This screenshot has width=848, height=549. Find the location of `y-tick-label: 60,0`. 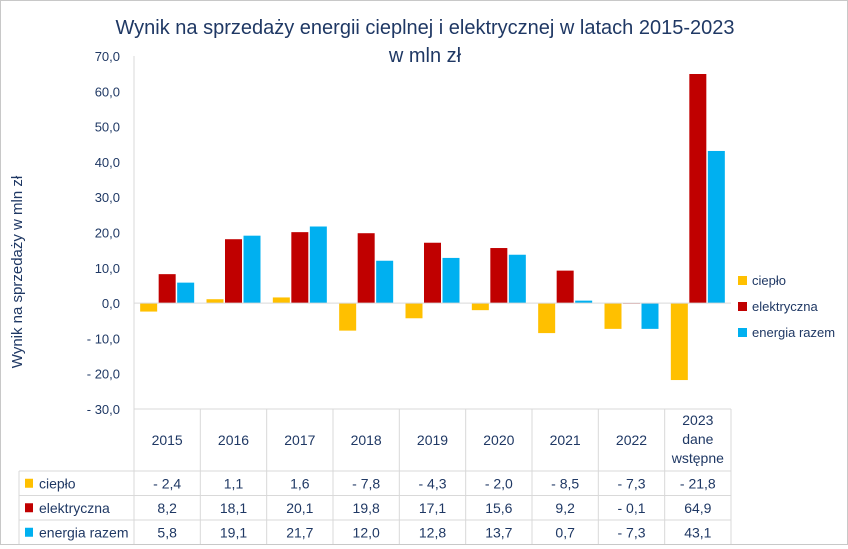

y-tick-label: 60,0 is located at coordinates (107, 91).